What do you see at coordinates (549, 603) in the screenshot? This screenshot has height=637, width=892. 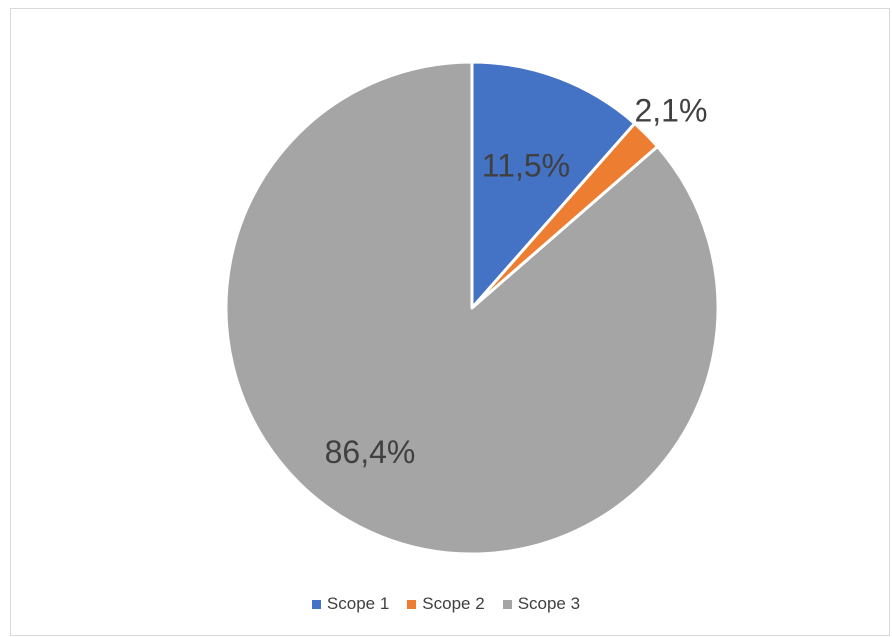 I see `legend-label-scope-3: Scope 3` at bounding box center [549, 603].